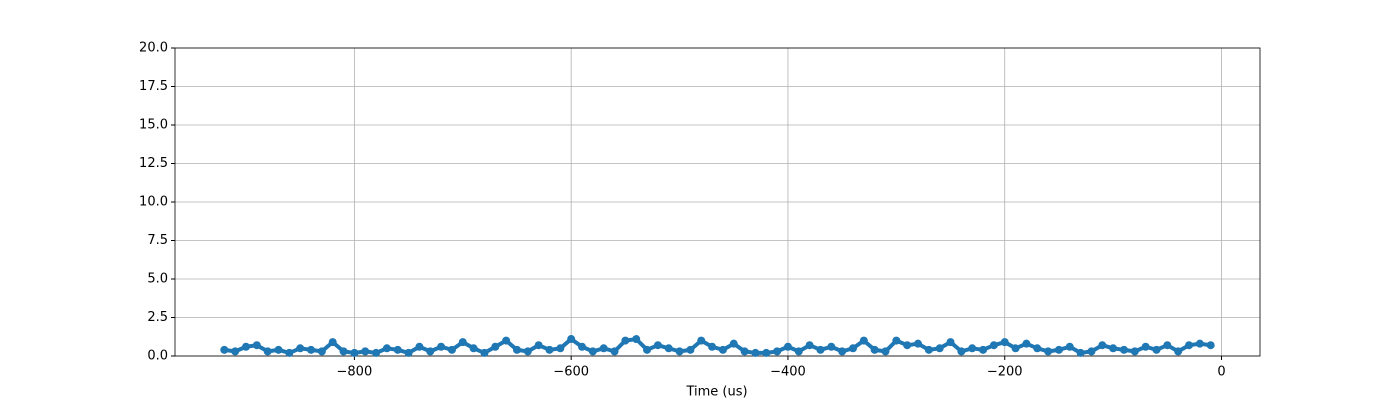  Describe the element at coordinates (1005, 372) in the screenshot. I see `x-tick-label: −200` at that location.